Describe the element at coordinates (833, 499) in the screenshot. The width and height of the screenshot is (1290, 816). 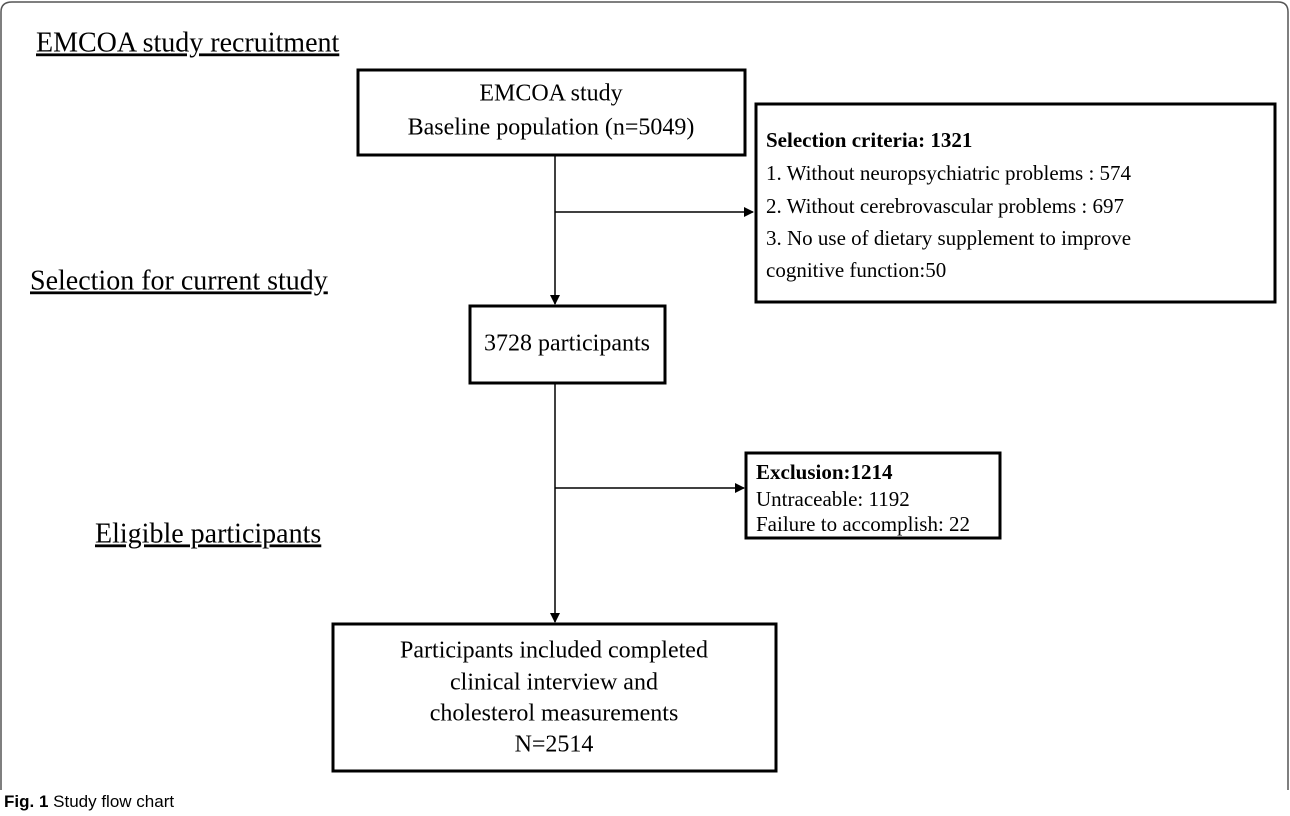
I see `side-text: Untraceable: 1192` at that location.